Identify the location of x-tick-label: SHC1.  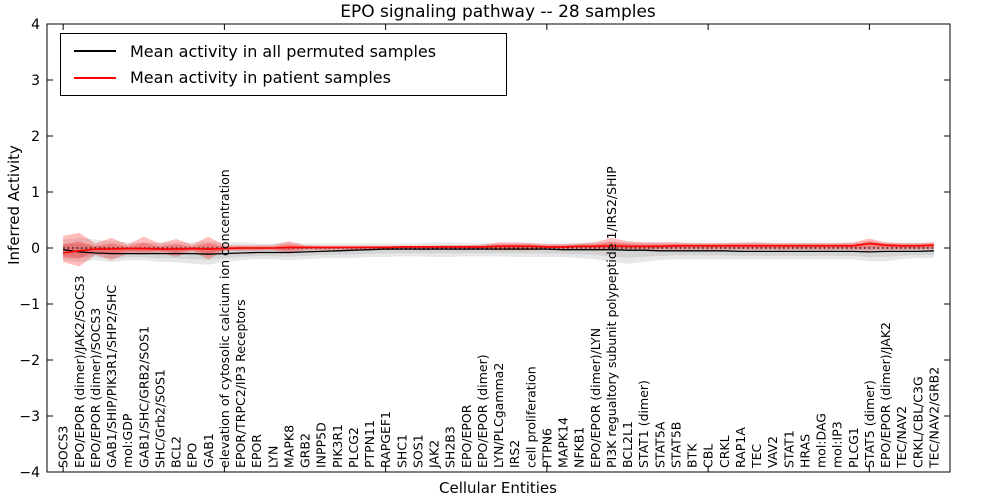
(401, 451).